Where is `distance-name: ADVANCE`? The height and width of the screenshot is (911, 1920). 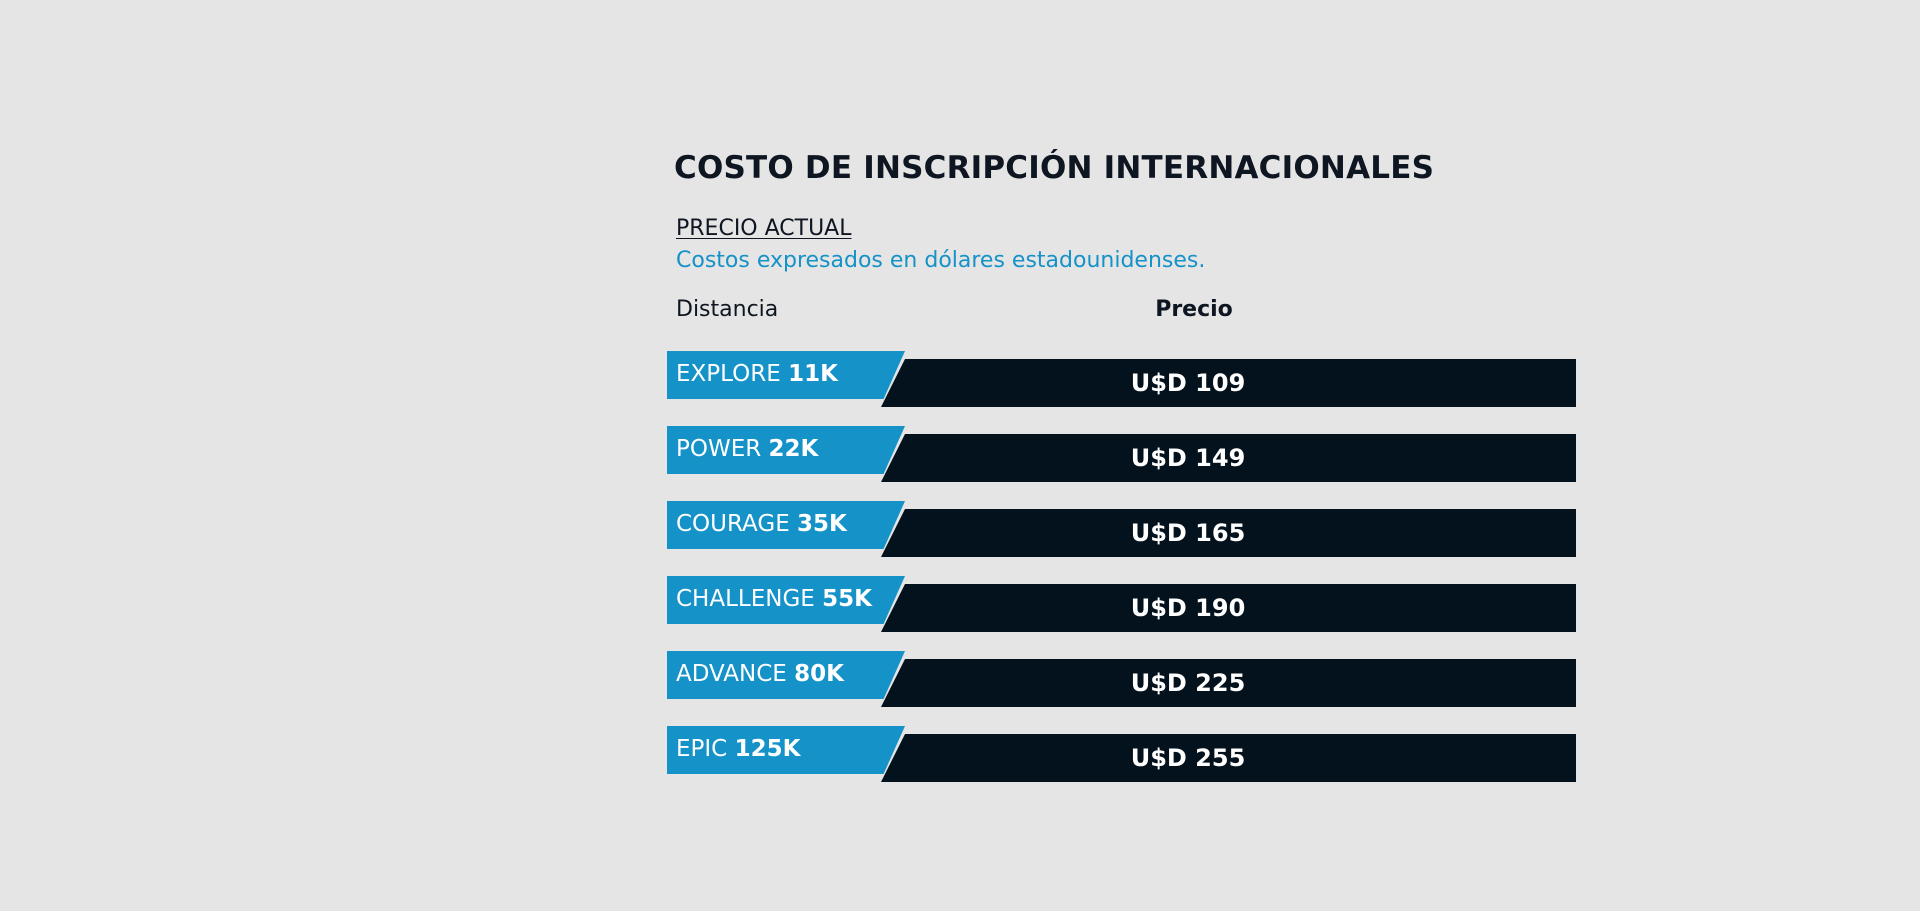
distance-name: ADVANCE is located at coordinates (731, 674).